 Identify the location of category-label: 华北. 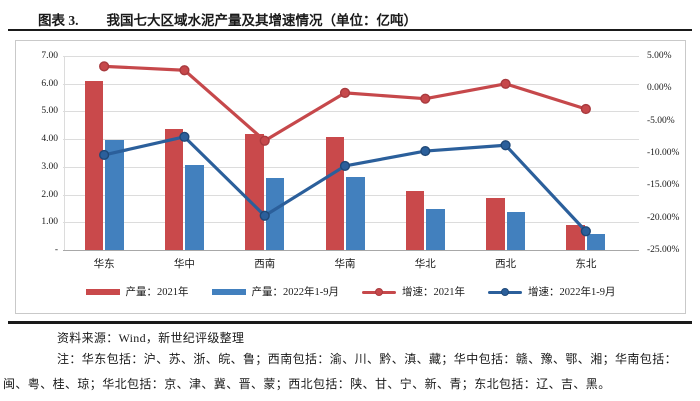
(425, 264).